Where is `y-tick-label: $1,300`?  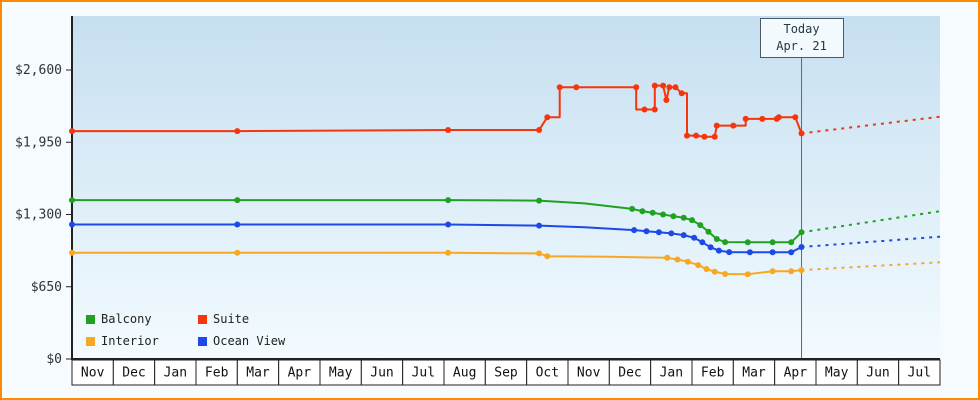 y-tick-label: $1,300 is located at coordinates (38, 215).